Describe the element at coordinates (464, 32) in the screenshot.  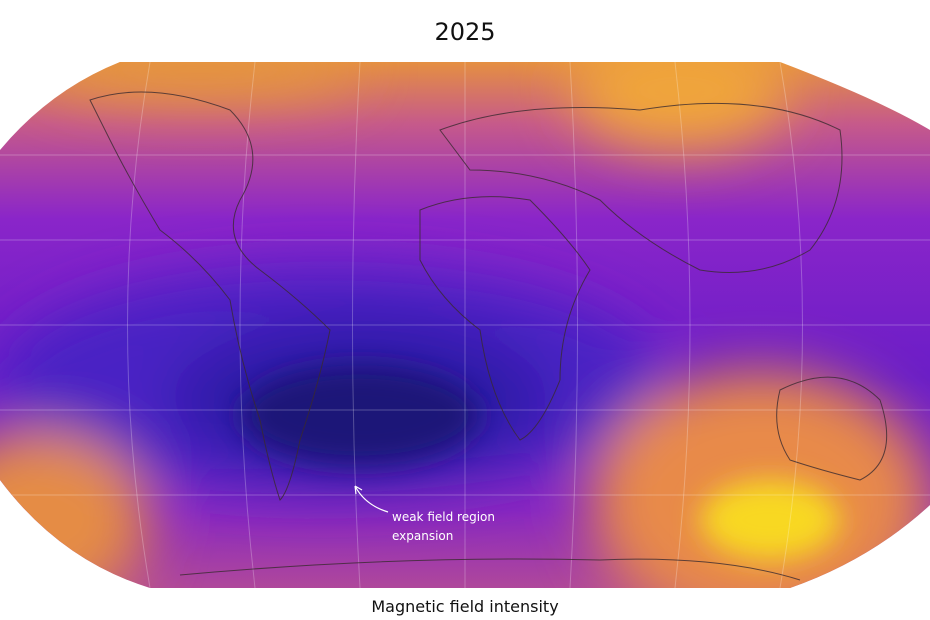
I see `map-title: 2025` at that location.